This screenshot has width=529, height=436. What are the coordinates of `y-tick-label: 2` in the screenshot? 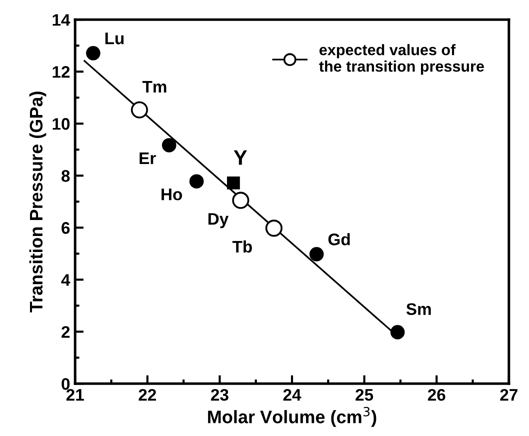 It's located at (66, 332).